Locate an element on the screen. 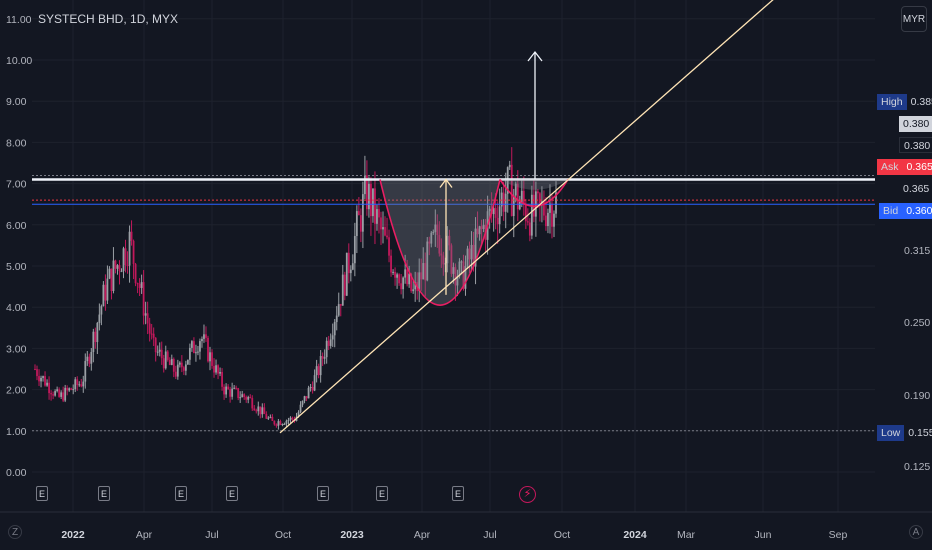  y-right-tick-label: 0.125 is located at coordinates (917, 467).